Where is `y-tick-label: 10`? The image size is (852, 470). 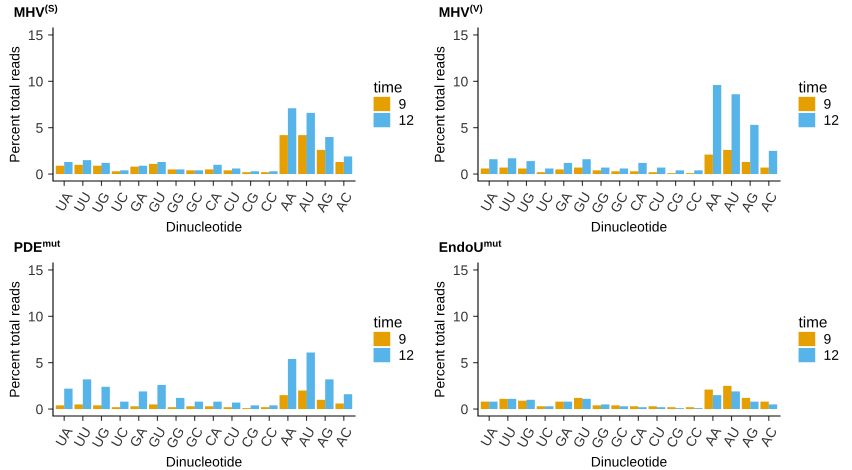 y-tick-label: 10 is located at coordinates (35, 81).